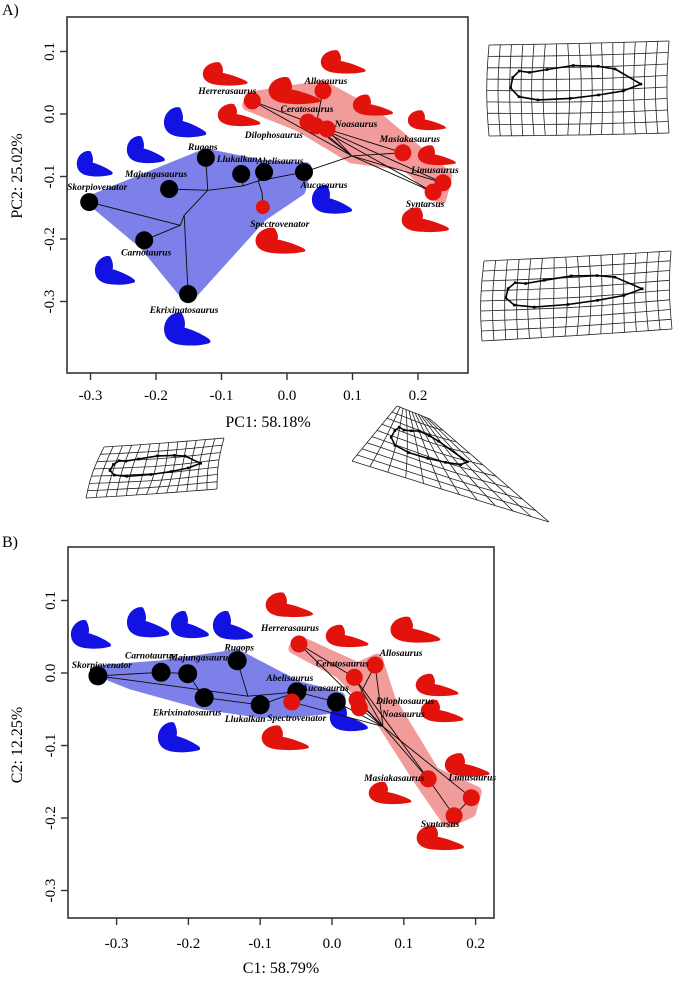  What do you see at coordinates (50, 51) in the screenshot?
I see `y-tick-label: 0.1` at bounding box center [50, 51].